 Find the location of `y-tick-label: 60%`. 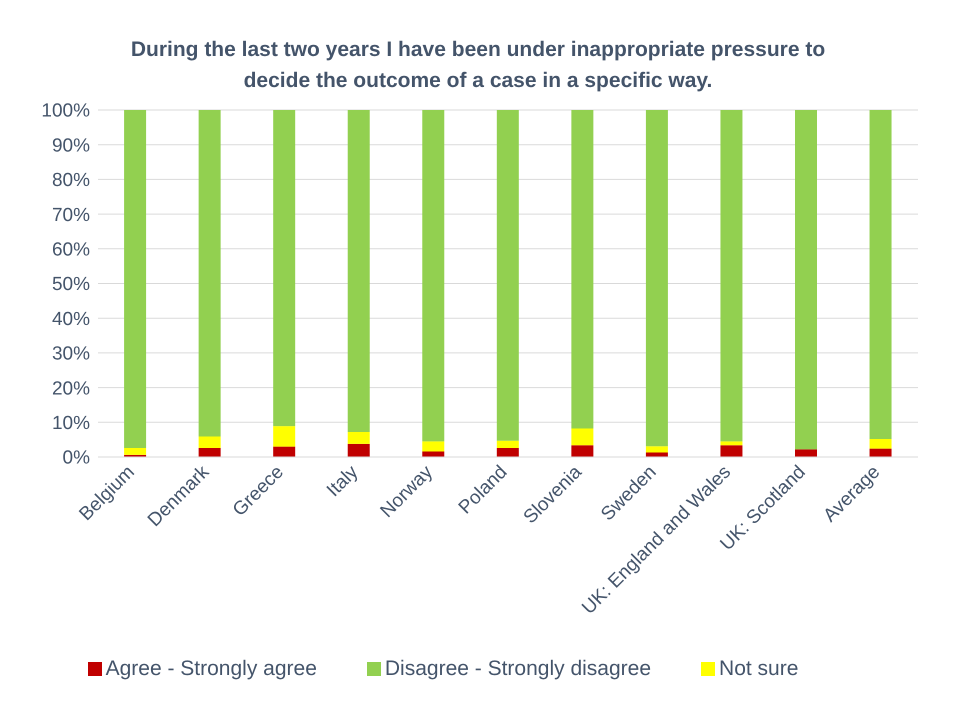

y-tick-label: 60% is located at coordinates (71, 250).